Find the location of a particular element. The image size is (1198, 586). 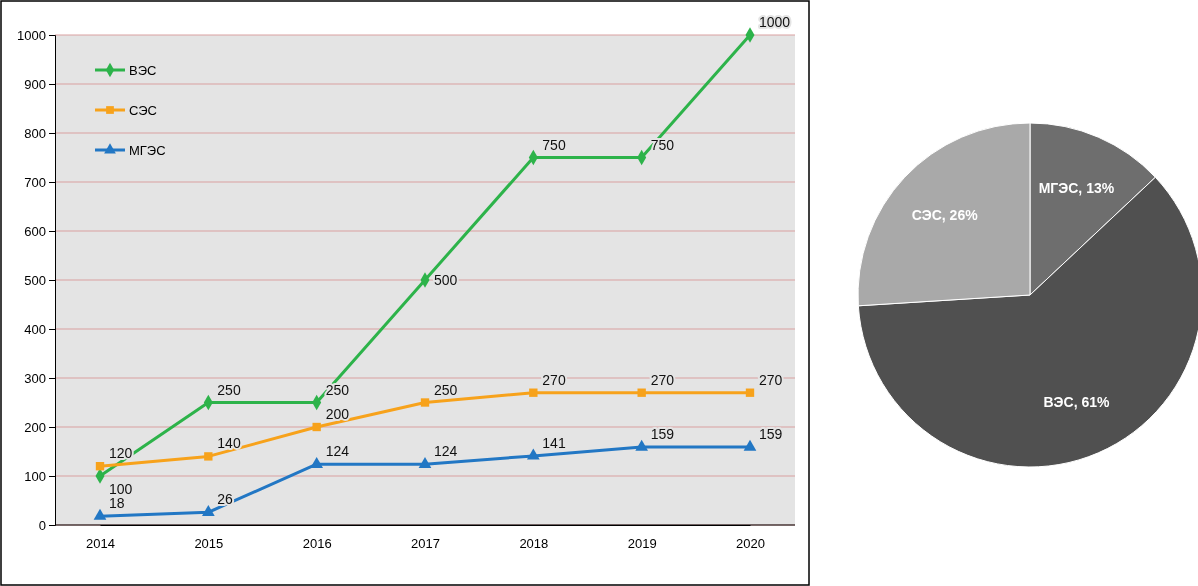

y-tick-label: 400 is located at coordinates (35, 329).